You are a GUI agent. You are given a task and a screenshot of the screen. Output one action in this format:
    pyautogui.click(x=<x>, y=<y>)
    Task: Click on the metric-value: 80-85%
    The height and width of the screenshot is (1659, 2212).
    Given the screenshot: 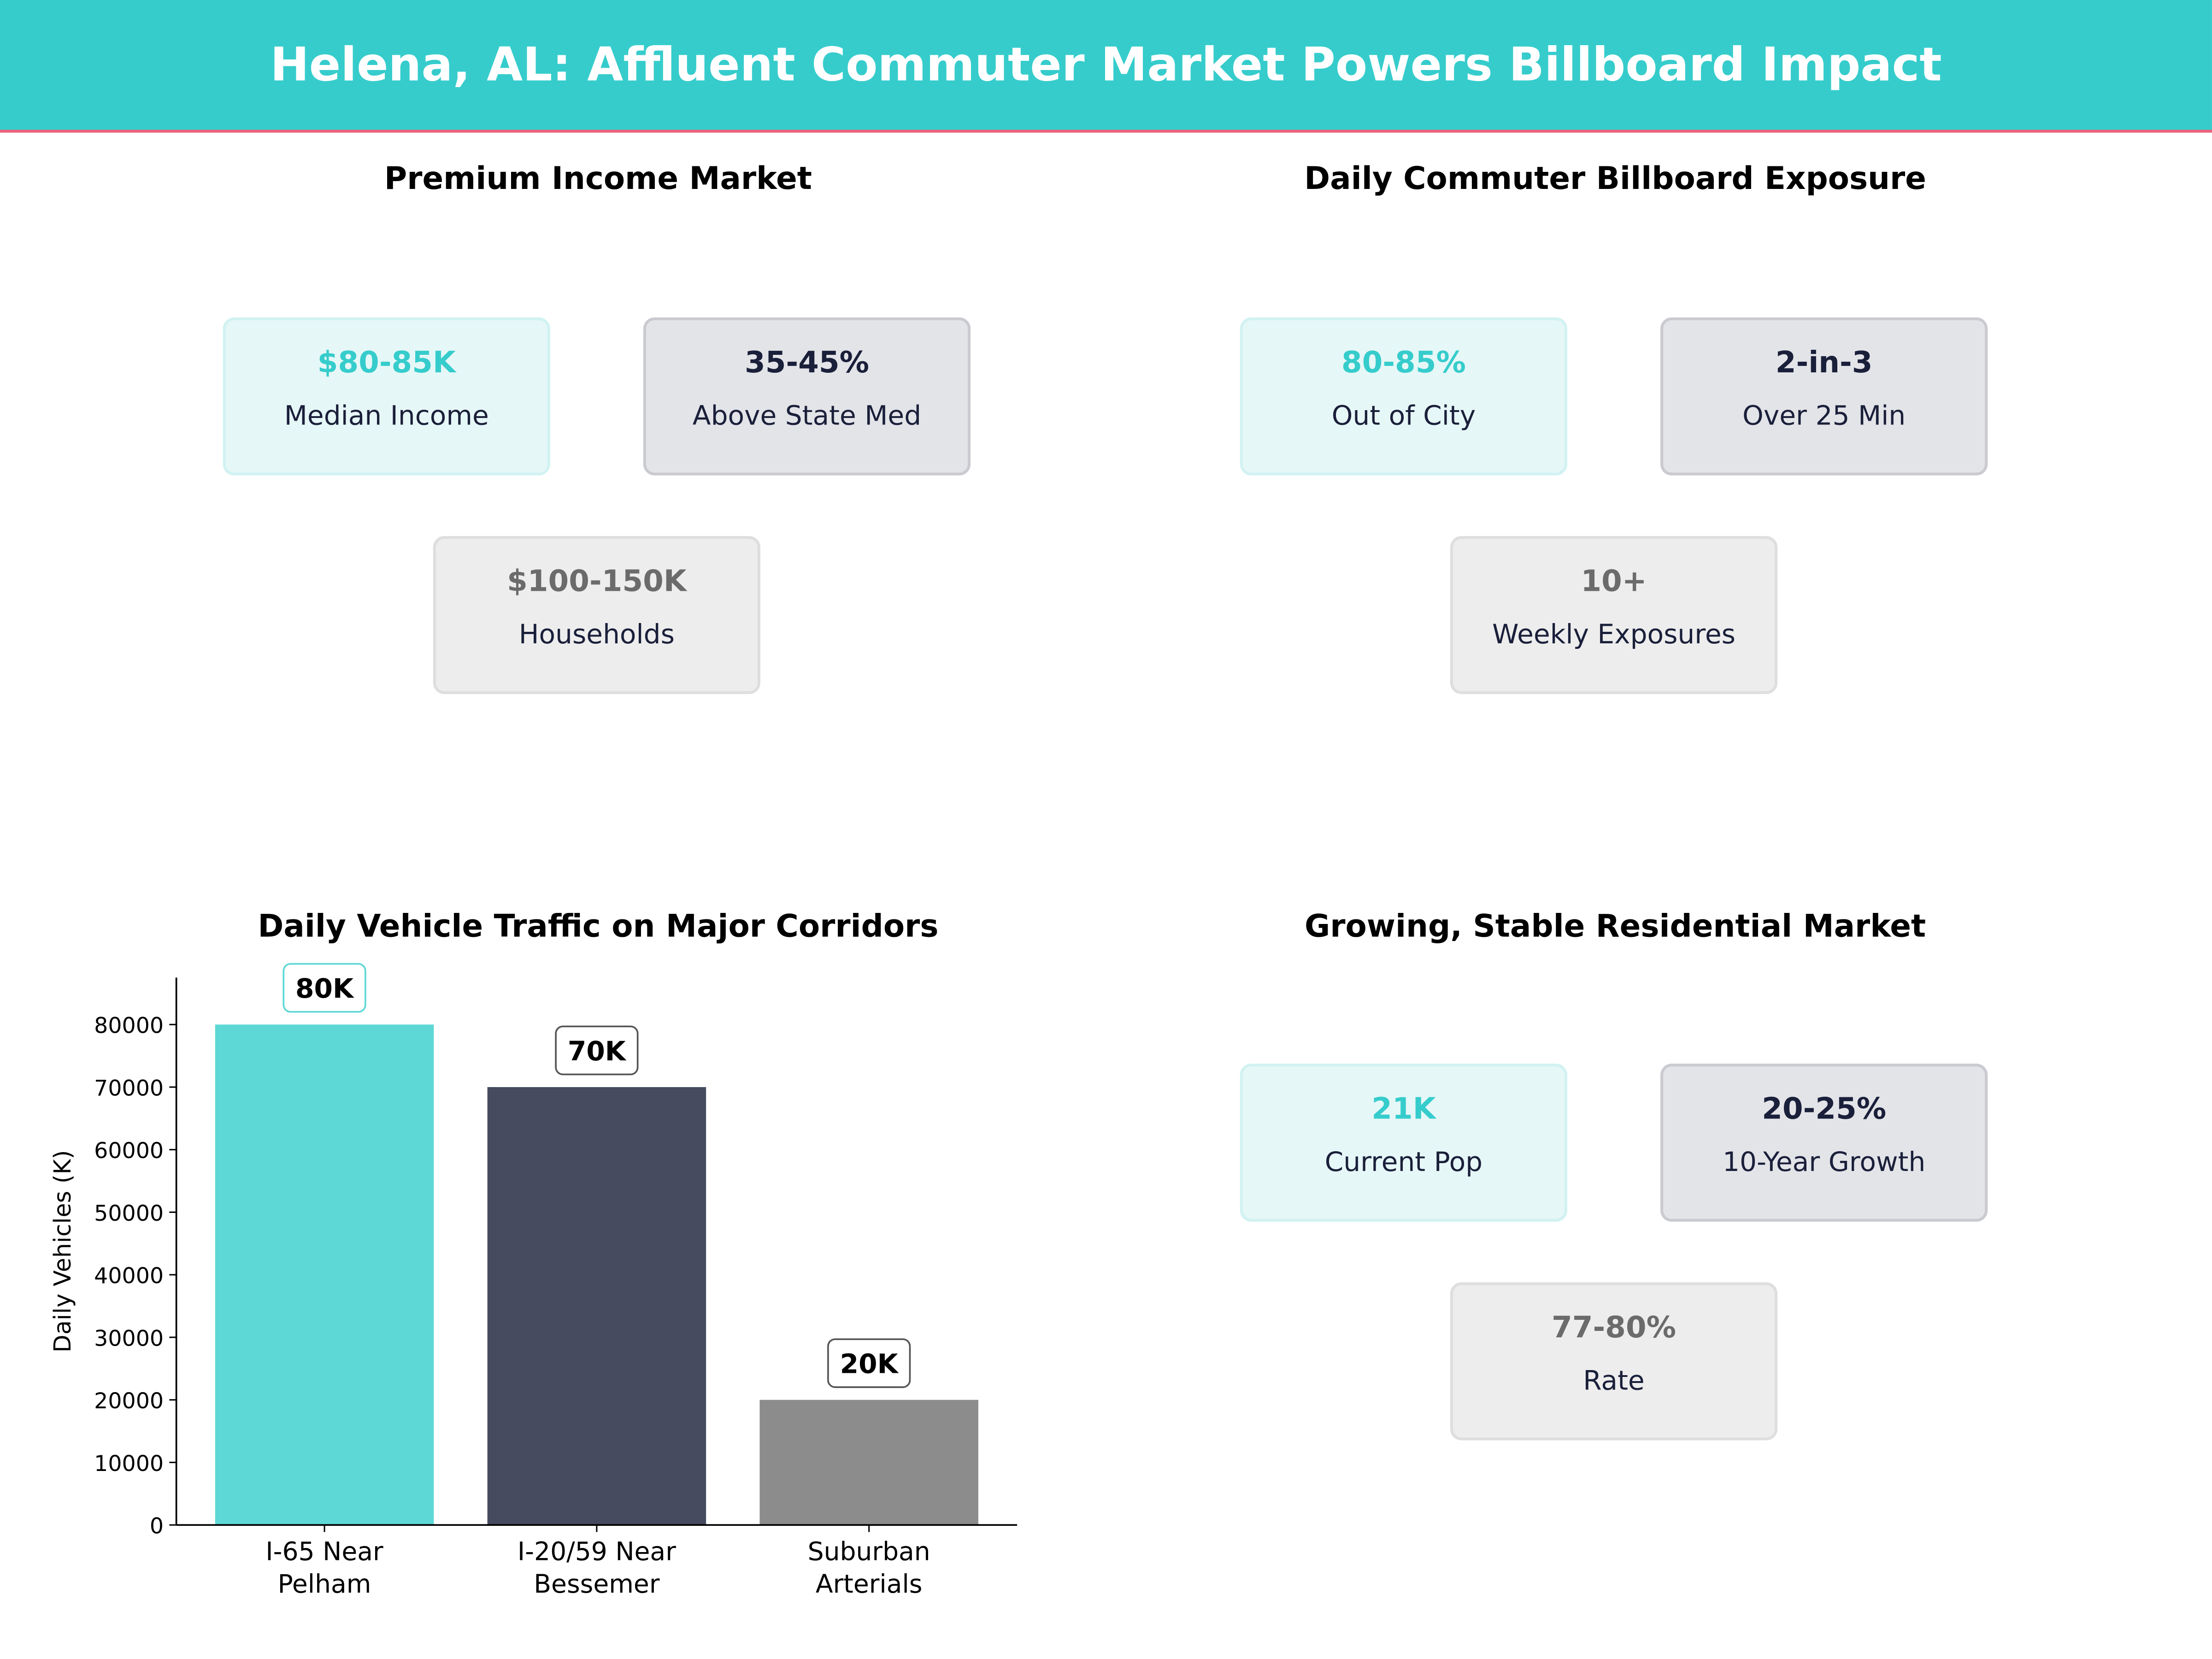 What is the action you would take?
    pyautogui.click(x=1403, y=362)
    